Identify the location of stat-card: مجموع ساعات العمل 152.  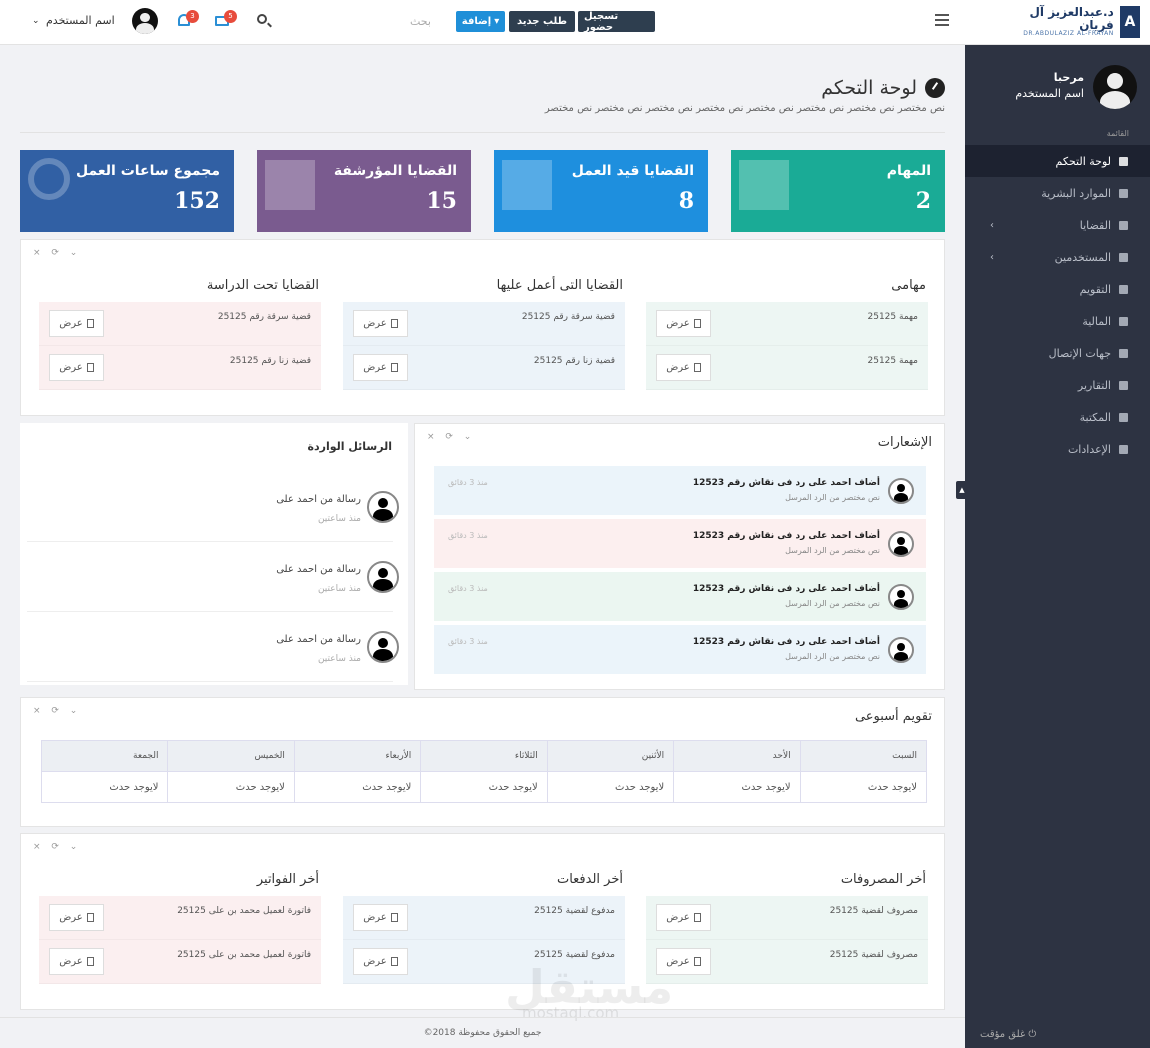
(127, 191).